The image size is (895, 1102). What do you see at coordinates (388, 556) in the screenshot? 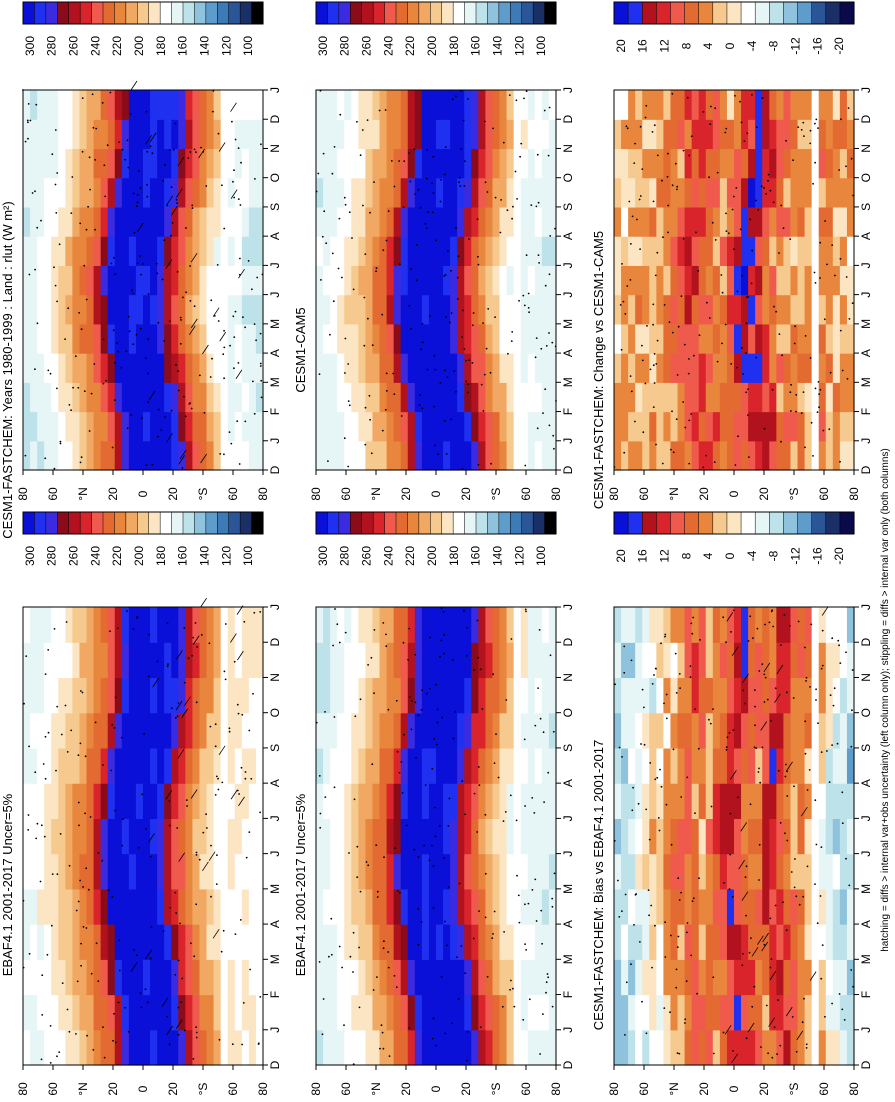
I see `colorbar-tick-label: 240` at bounding box center [388, 556].